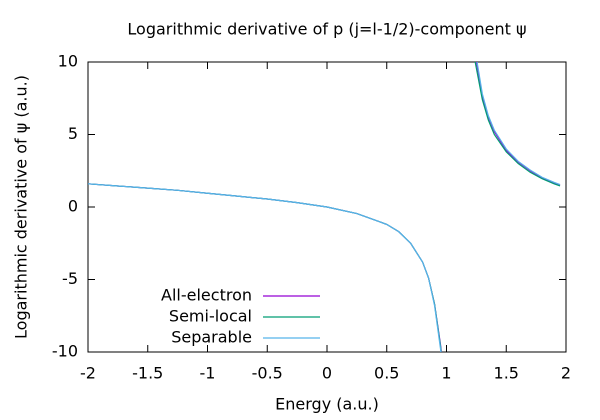 This screenshot has width=600, height=420. I want to click on legend-label: Semi-local, so click(210, 316).